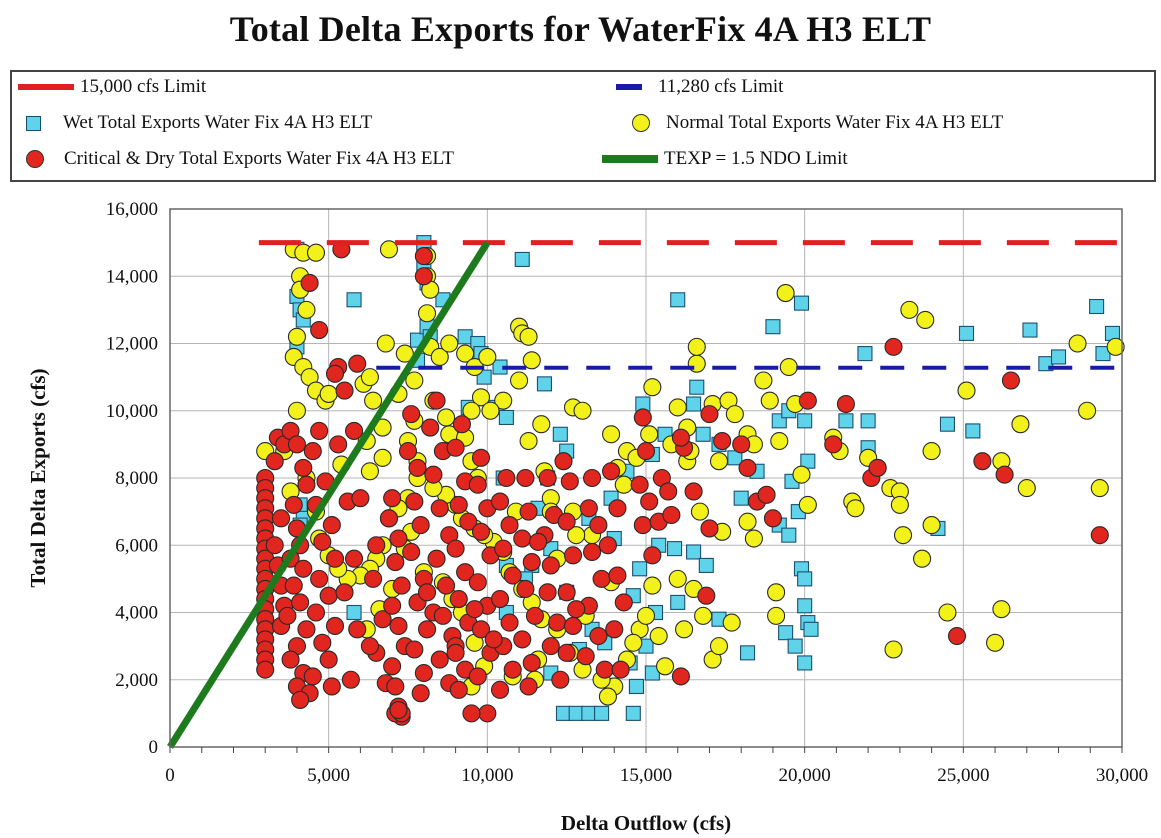 Image resolution: width=1161 pixels, height=838 pixels. Describe the element at coordinates (817, 123) in the screenshot. I see `legend-item-normal: Normal Total Exports Water Fix 4A H3 ELT` at that location.